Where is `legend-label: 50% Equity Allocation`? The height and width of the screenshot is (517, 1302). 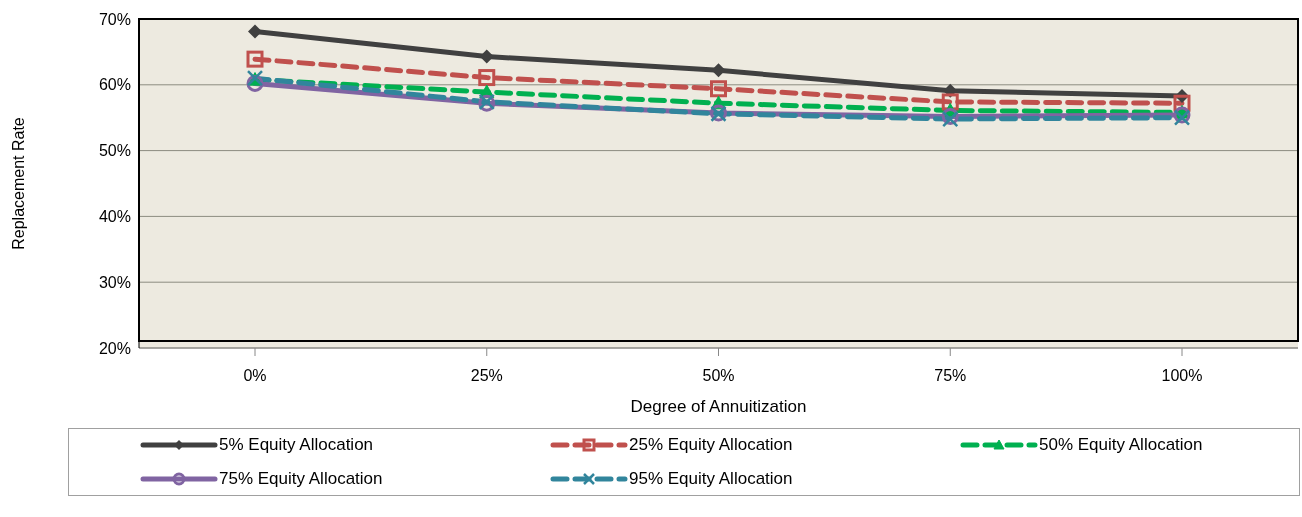 legend-label: 50% Equity Allocation is located at coordinates (1121, 445).